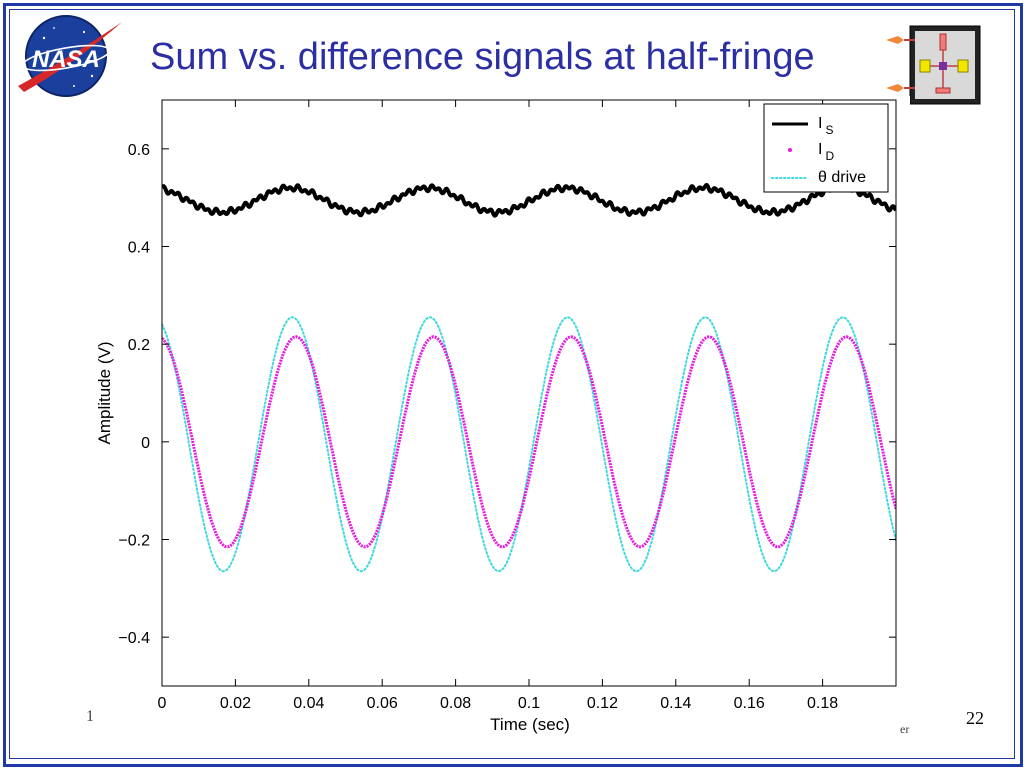  What do you see at coordinates (749, 703) in the screenshot?
I see `x-tick-label: 0.16` at bounding box center [749, 703].